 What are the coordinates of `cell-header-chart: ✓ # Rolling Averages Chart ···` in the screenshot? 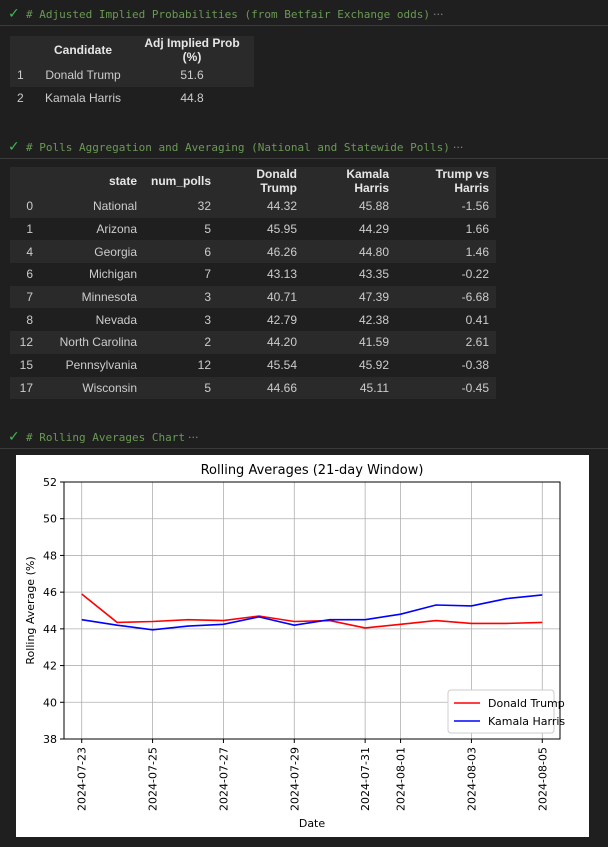 It's located at (304, 437).